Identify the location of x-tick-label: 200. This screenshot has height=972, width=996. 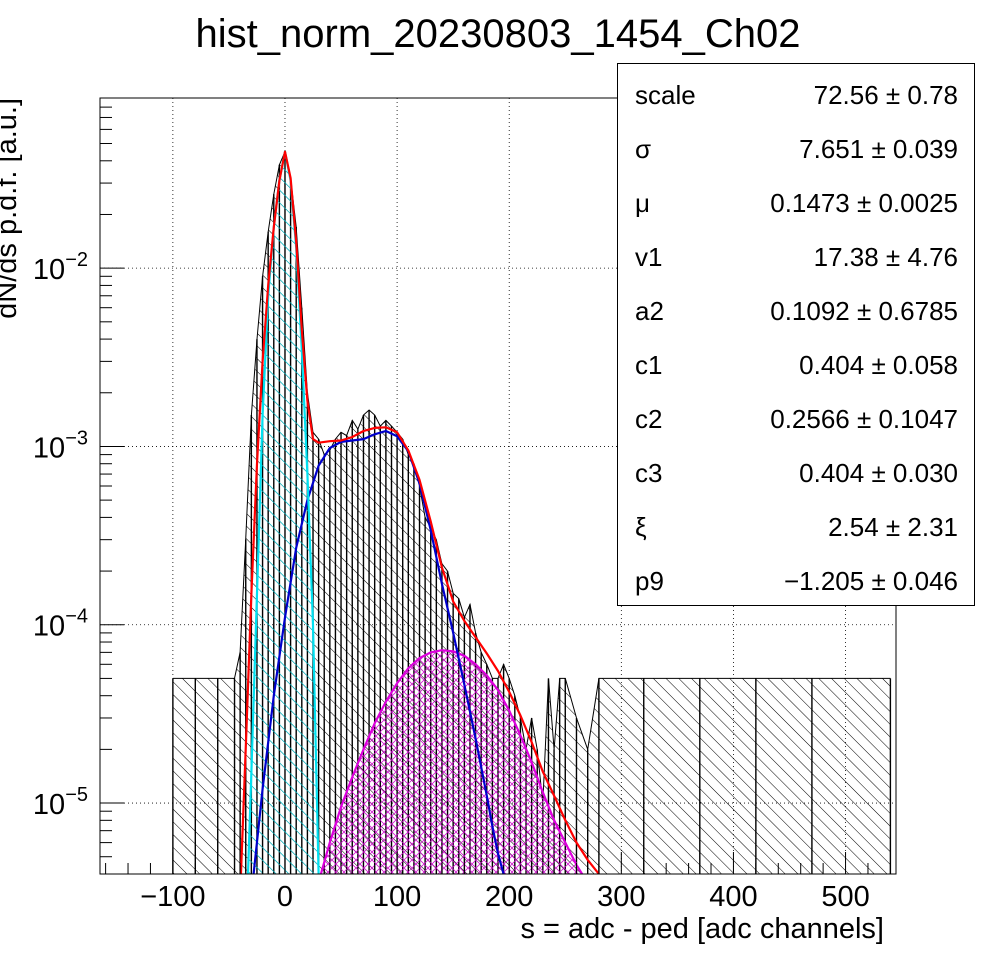
(509, 897).